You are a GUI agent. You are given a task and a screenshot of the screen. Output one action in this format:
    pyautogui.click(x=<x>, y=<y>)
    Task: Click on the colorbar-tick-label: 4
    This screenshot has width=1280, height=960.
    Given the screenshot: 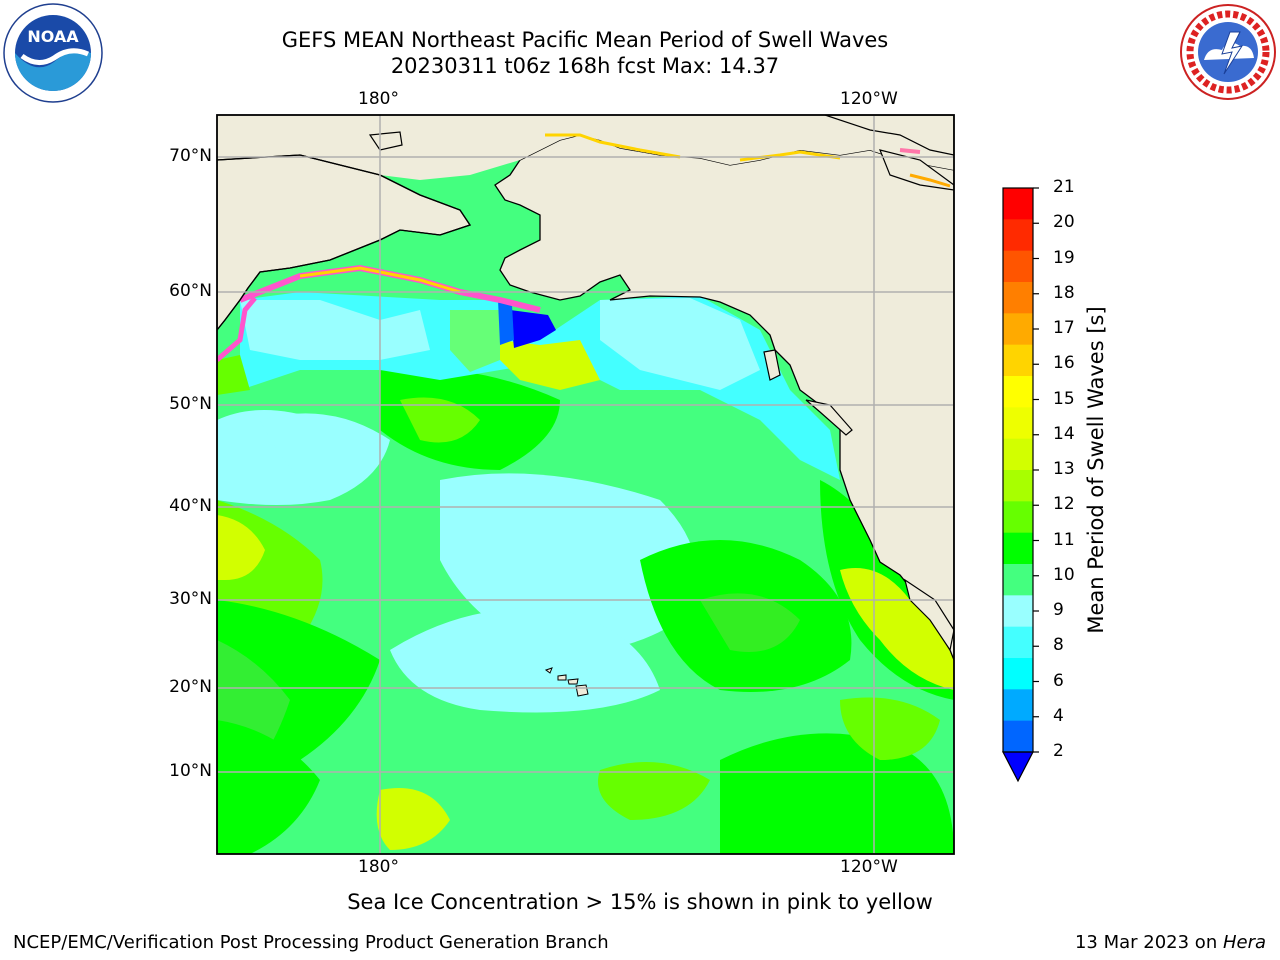 What is the action you would take?
    pyautogui.click(x=1058, y=715)
    